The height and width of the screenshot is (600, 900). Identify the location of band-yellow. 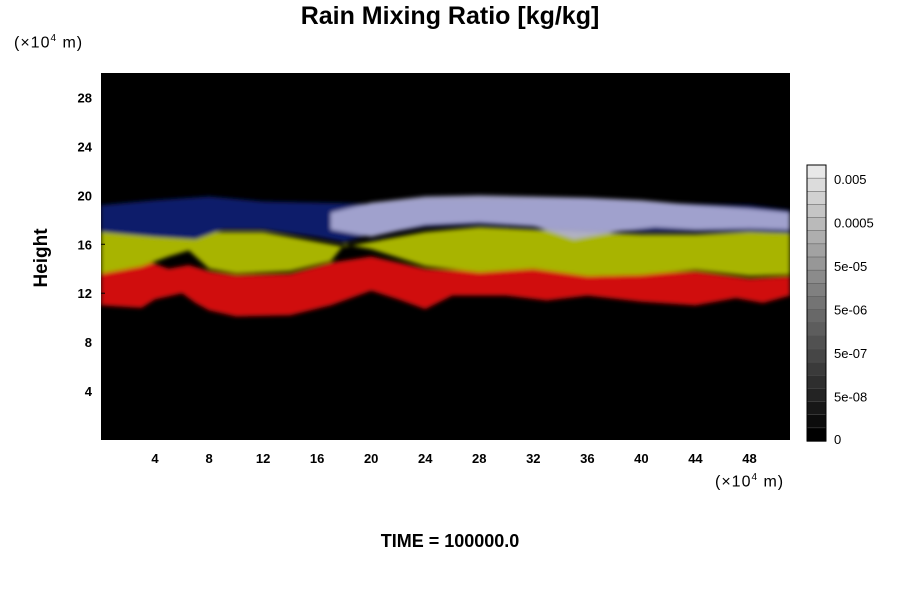
(445, 252).